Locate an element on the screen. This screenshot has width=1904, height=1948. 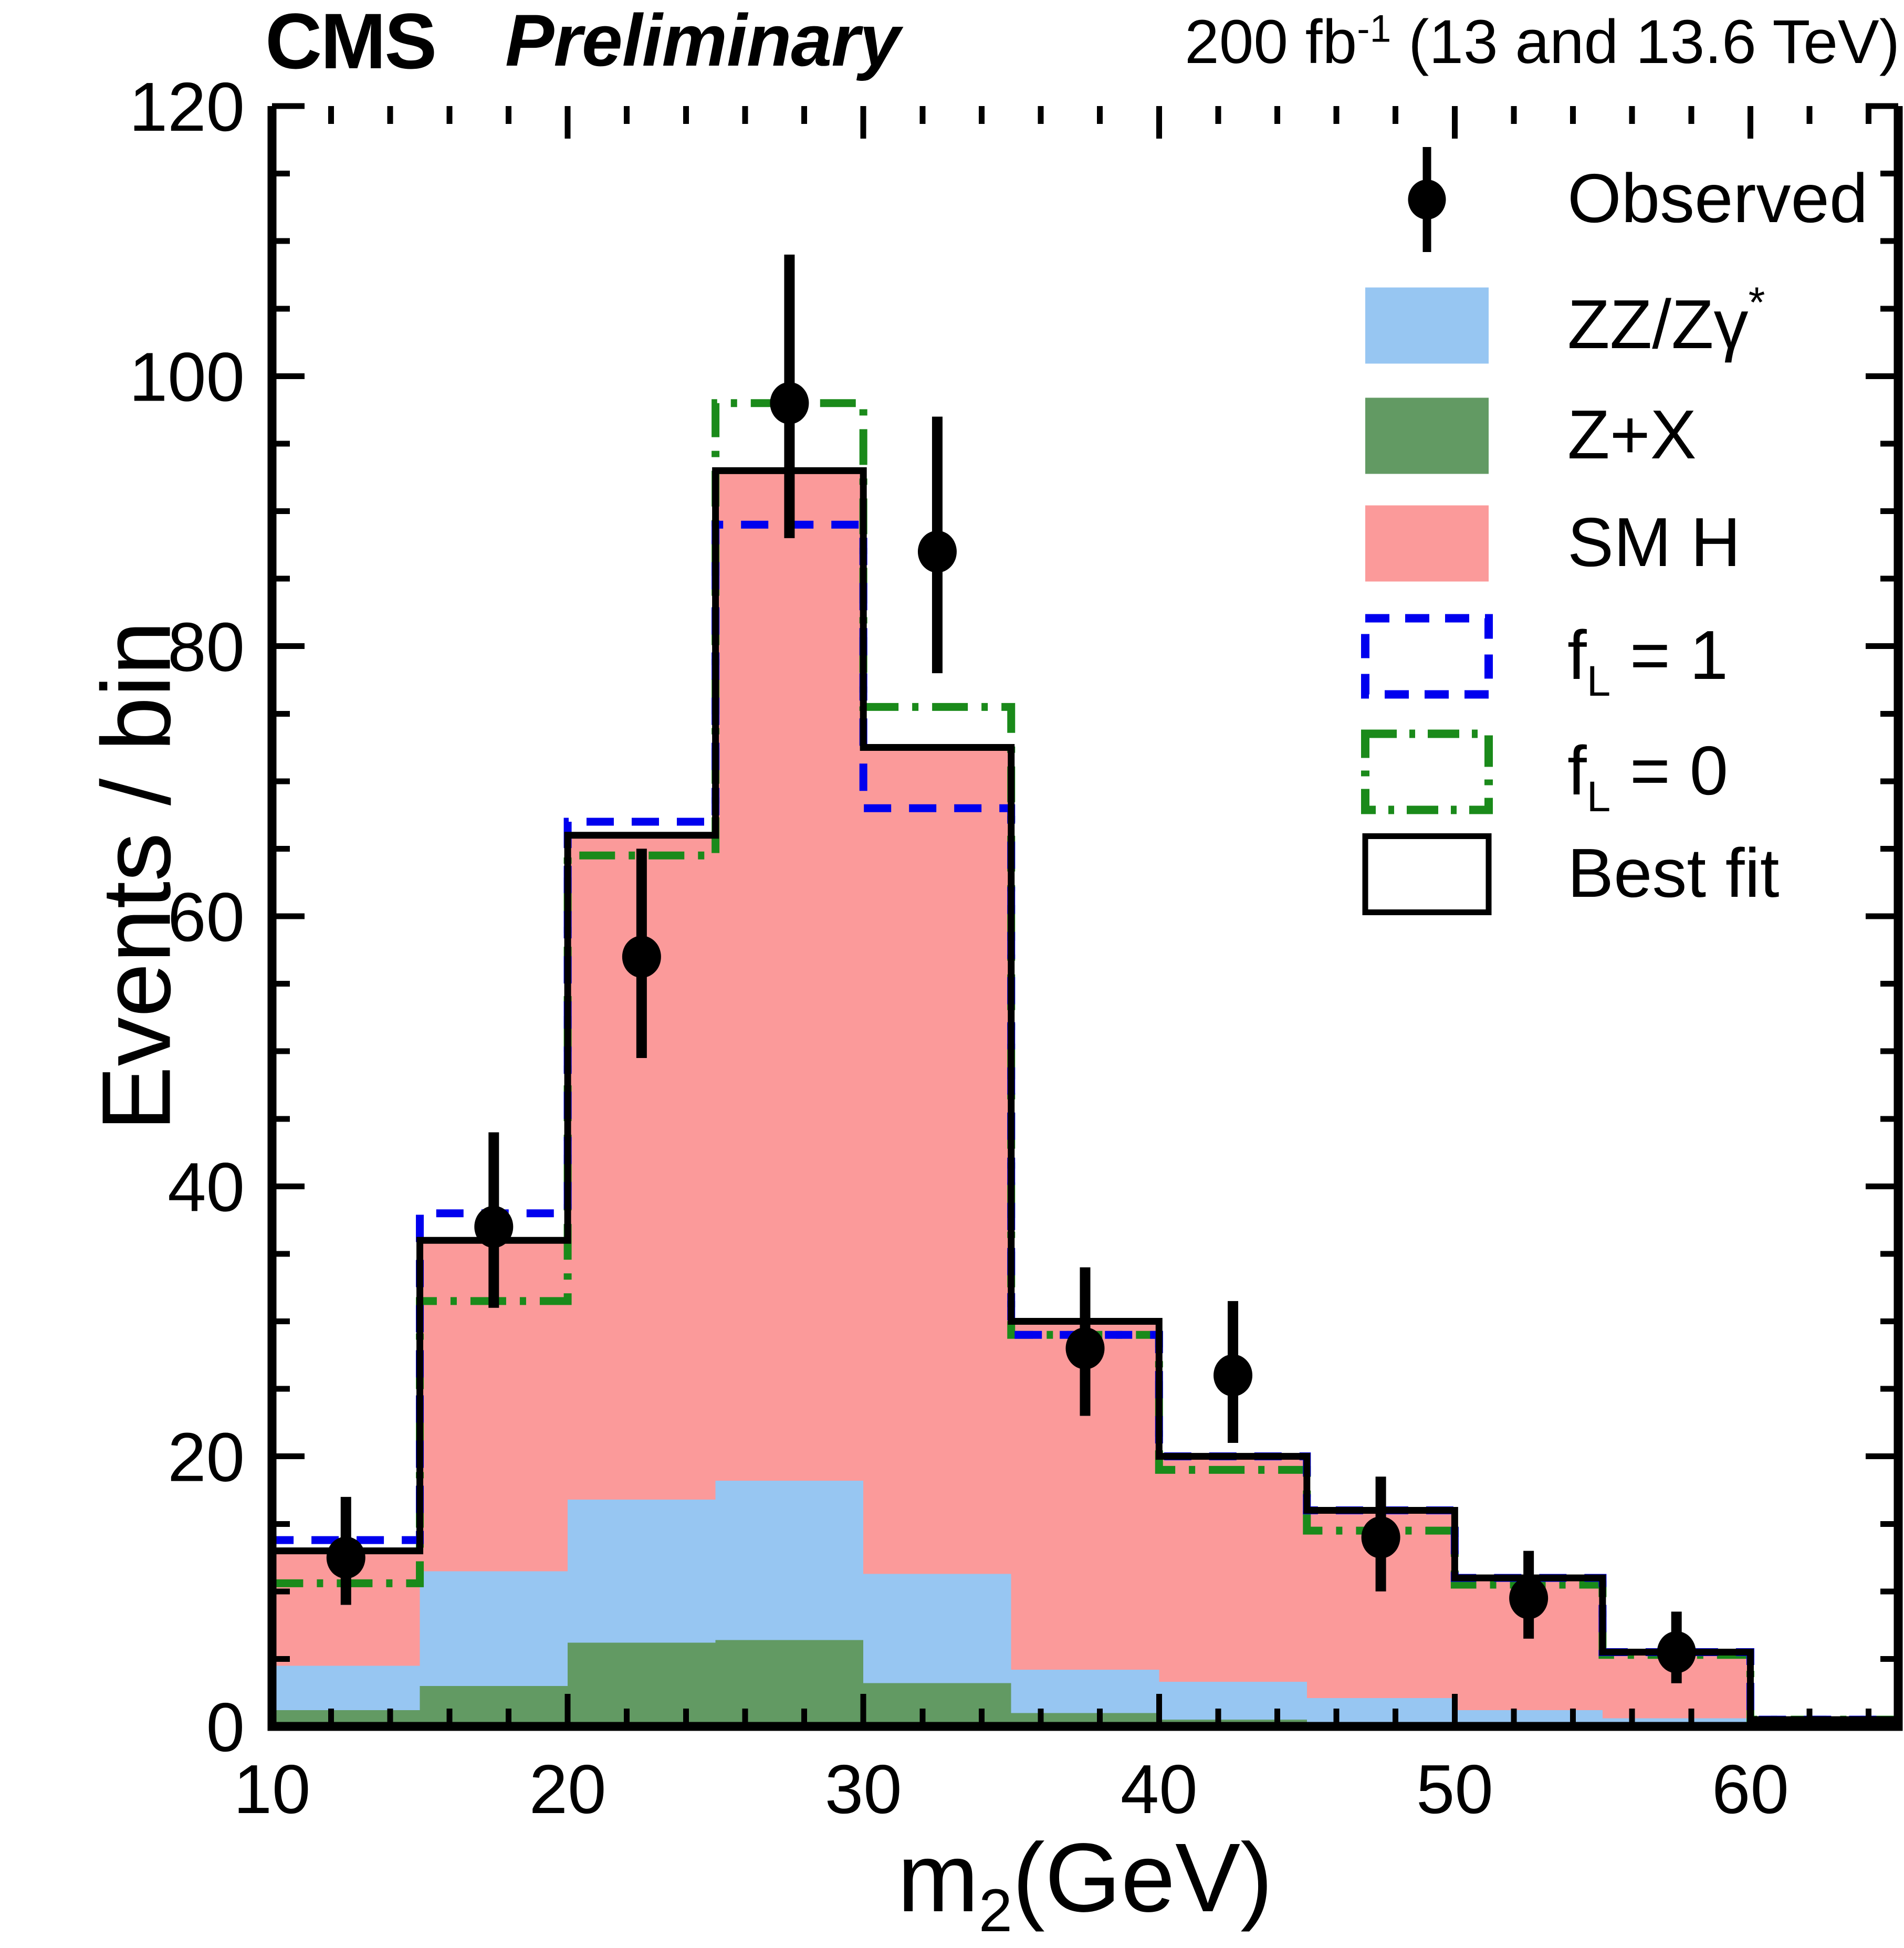
x-axis-title-main: m is located at coordinates (938, 1878).